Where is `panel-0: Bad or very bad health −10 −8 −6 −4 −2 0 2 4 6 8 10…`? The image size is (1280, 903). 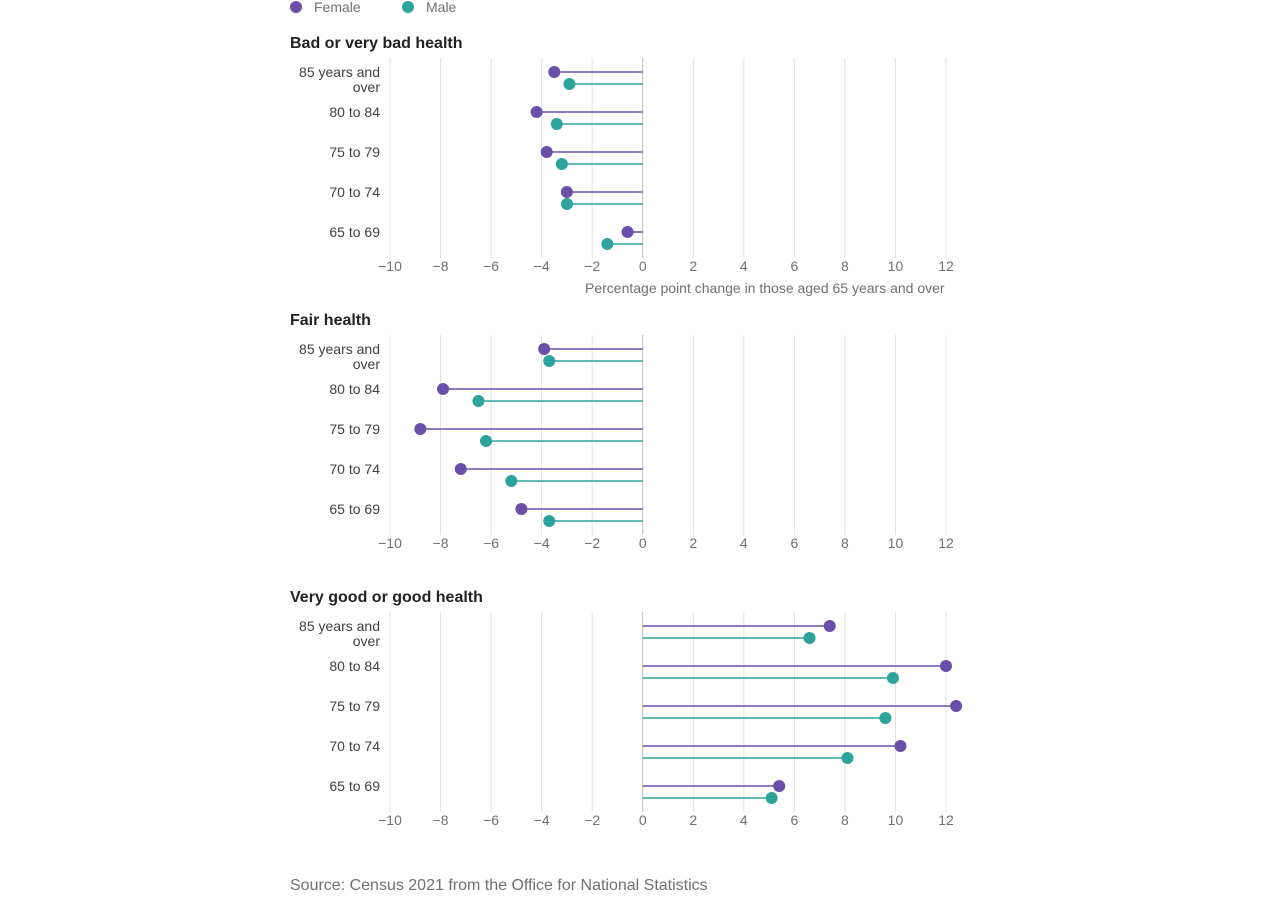
panel-0: Bad or very bad health −10 −8 −6 −4 −2 0 2 4 6 8 10… is located at coordinates (622, 165).